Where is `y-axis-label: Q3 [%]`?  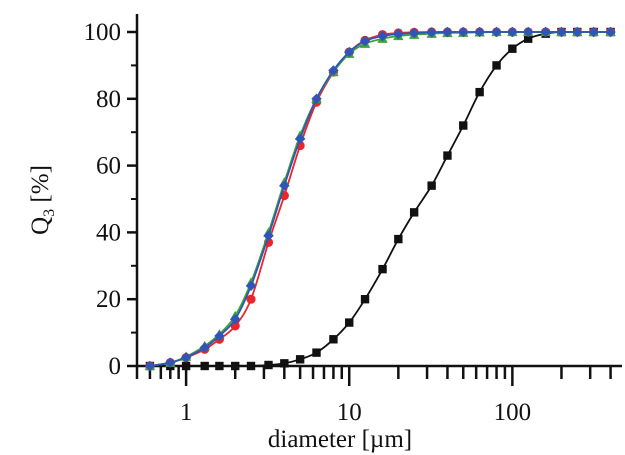 y-axis-label: Q3 [%] is located at coordinates (42, 200).